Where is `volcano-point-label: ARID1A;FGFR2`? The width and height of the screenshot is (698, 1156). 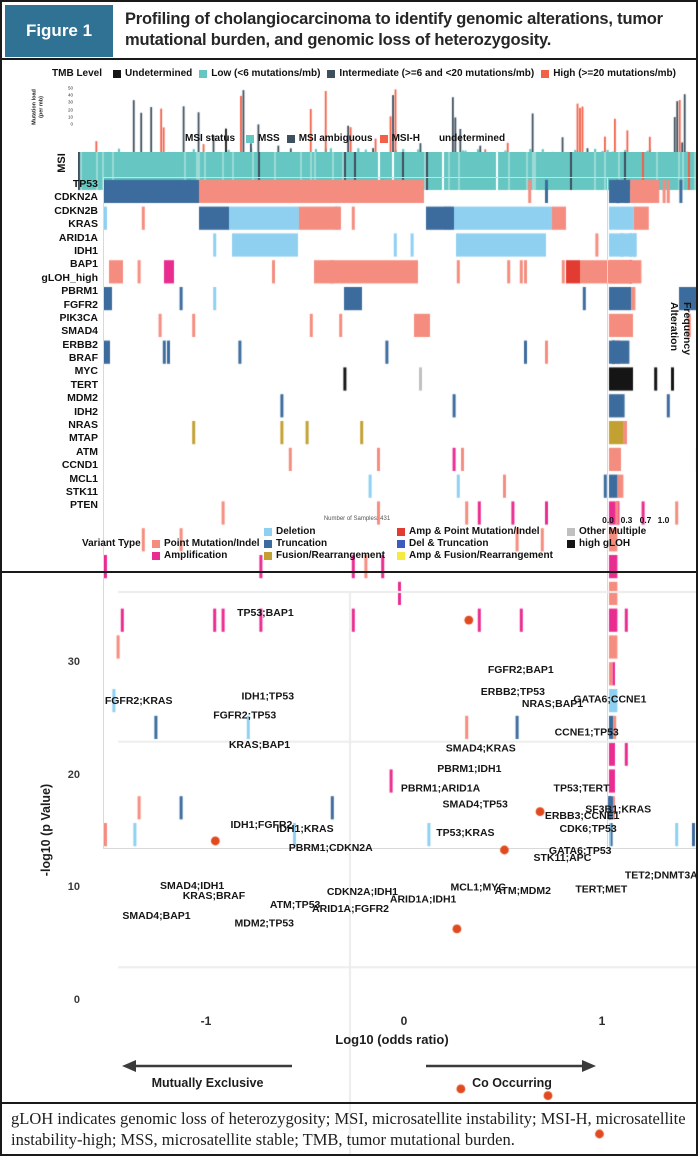
volcano-point-label: ARID1A;FGFR2 is located at coordinates (351, 908).